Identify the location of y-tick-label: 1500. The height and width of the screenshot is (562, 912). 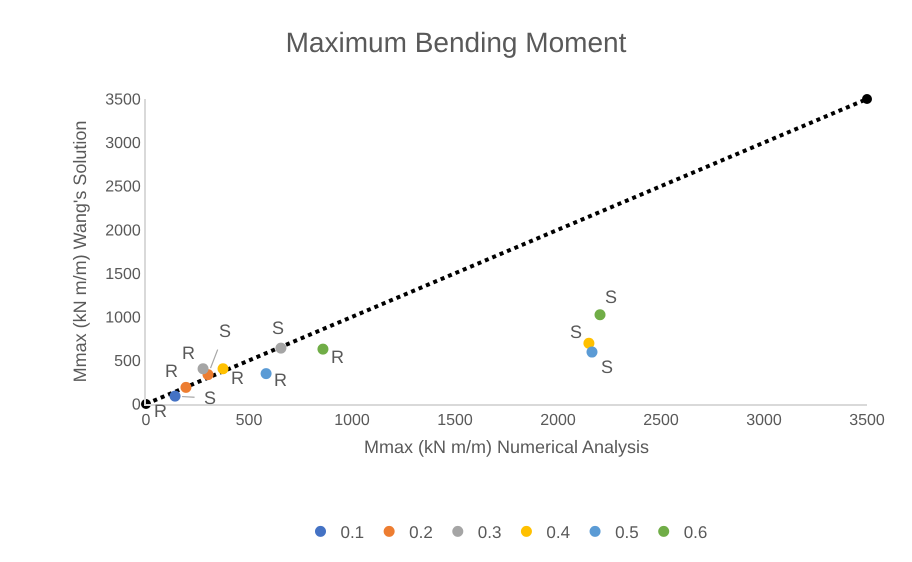
(123, 274).